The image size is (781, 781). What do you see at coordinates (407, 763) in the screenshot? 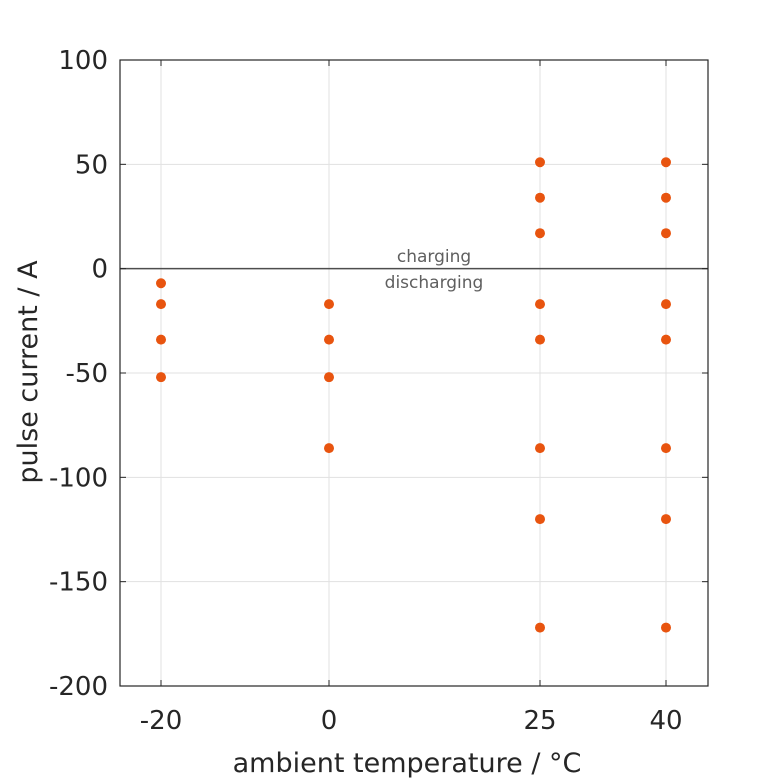
I see `x-axis-title: ambient temperature / °C` at bounding box center [407, 763].